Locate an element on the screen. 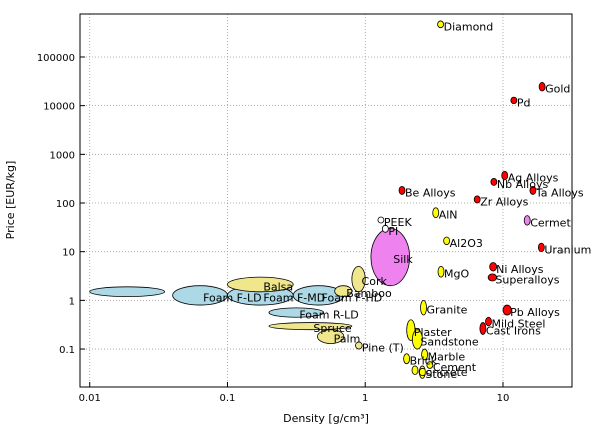  material-label: Cork is located at coordinates (375, 281).